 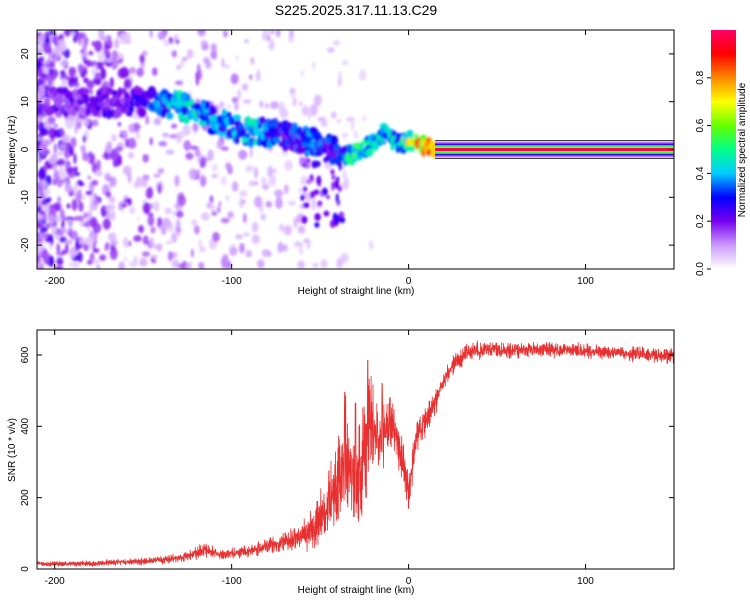 I want to click on figure-title: S225.2025.317.11.13.C29, so click(x=356, y=10).